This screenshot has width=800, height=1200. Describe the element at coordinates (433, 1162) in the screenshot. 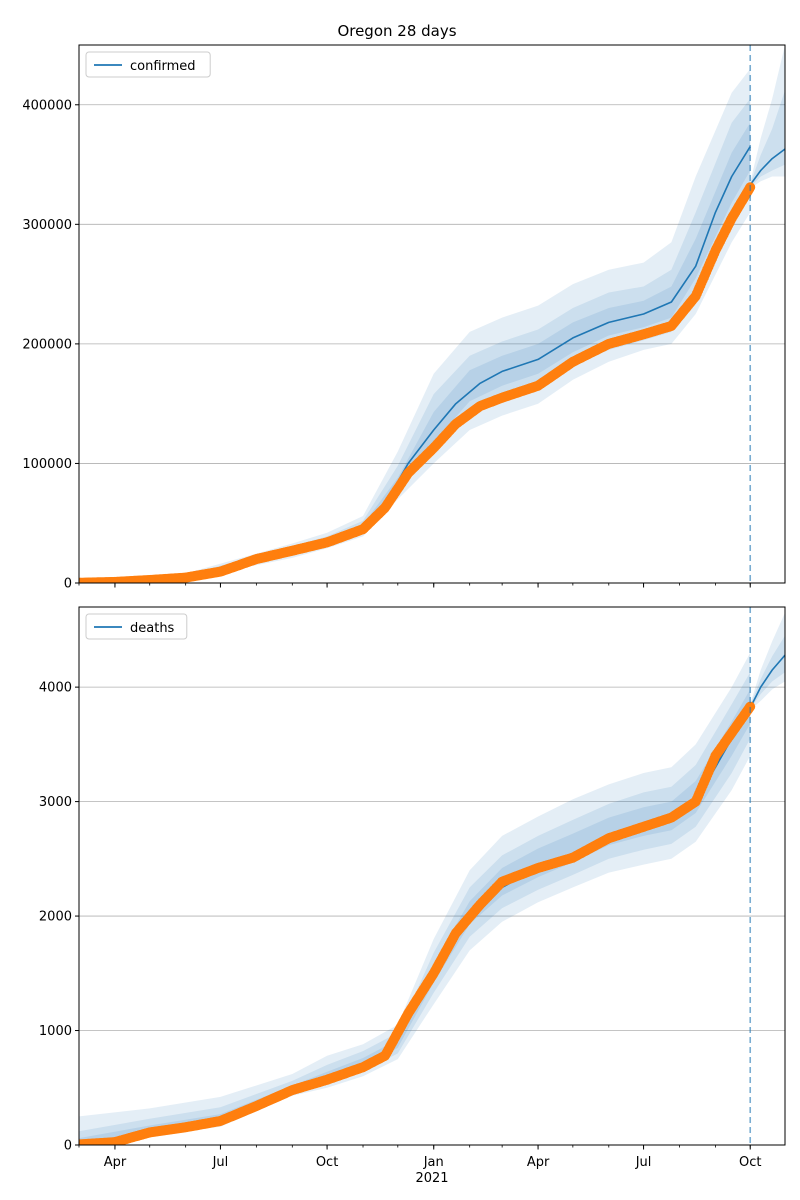

I see `x-tick-label: Jan` at that location.